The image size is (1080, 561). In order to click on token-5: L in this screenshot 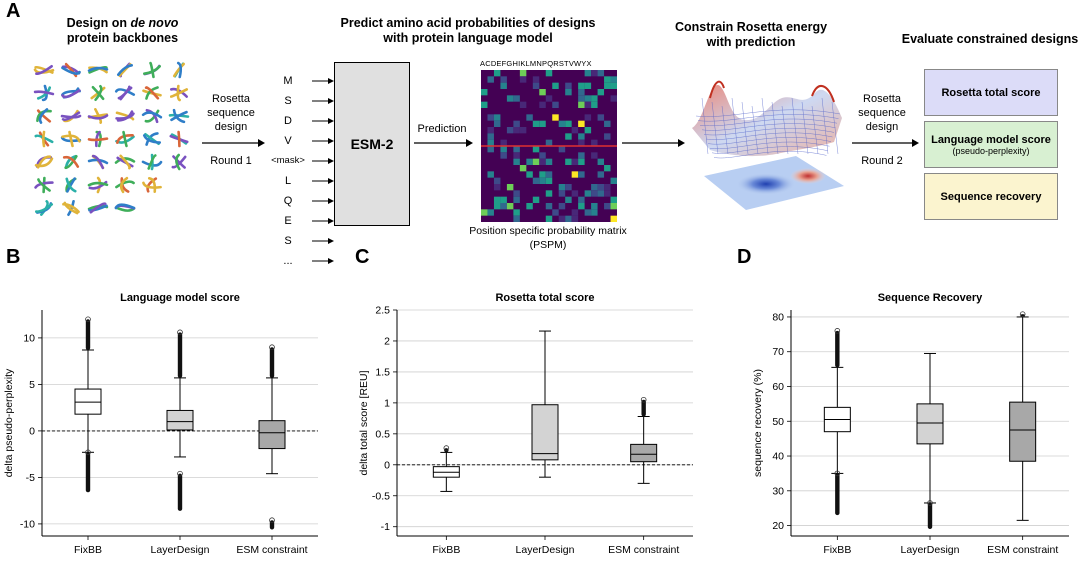, I will do `click(288, 181)`.